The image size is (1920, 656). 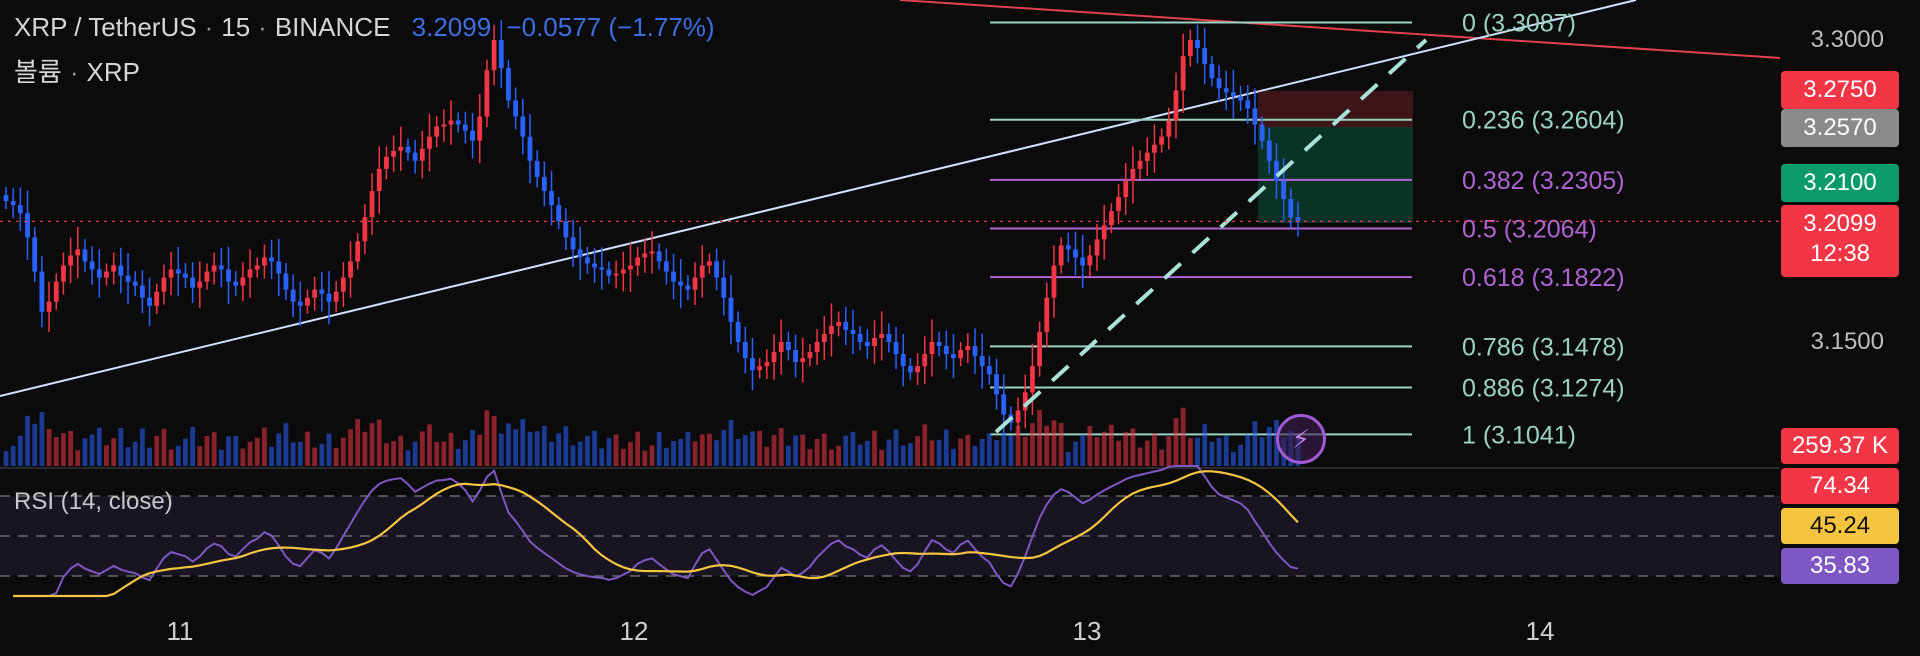 What do you see at coordinates (1519, 435) in the screenshot?
I see `fib-level-label: 1 (3.1041)` at bounding box center [1519, 435].